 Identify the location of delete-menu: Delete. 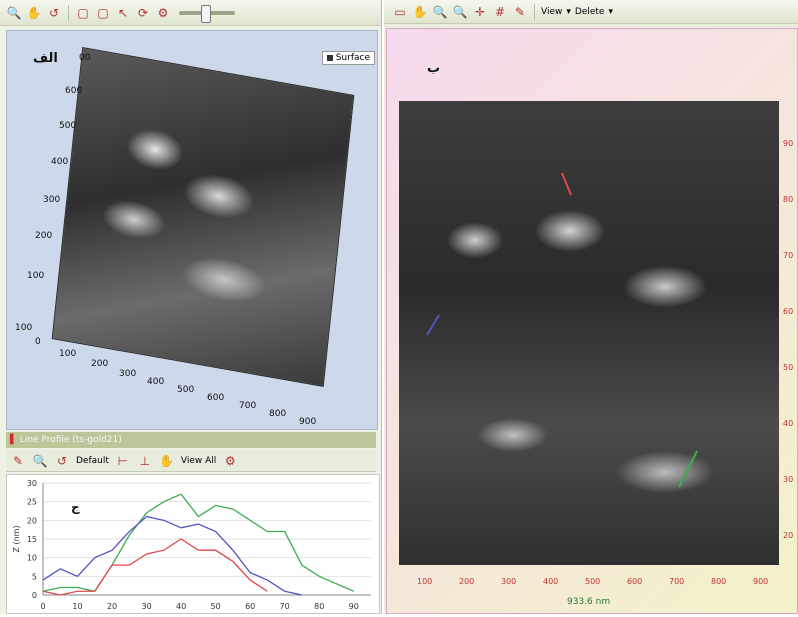
(589, 11).